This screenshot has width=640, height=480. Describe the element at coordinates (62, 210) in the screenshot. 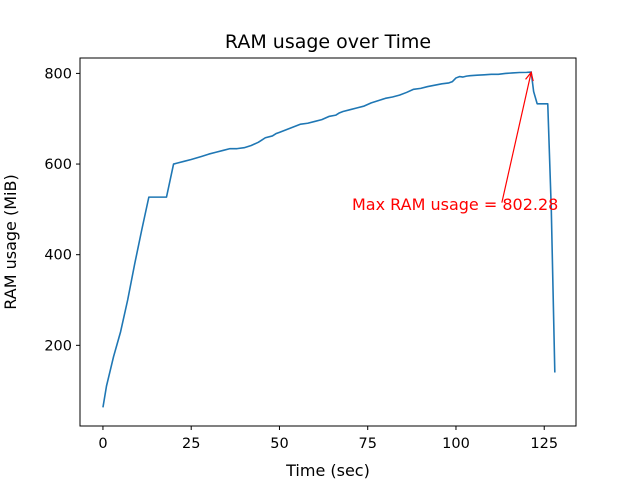

I see `y-axis: 200 400 600 800` at that location.